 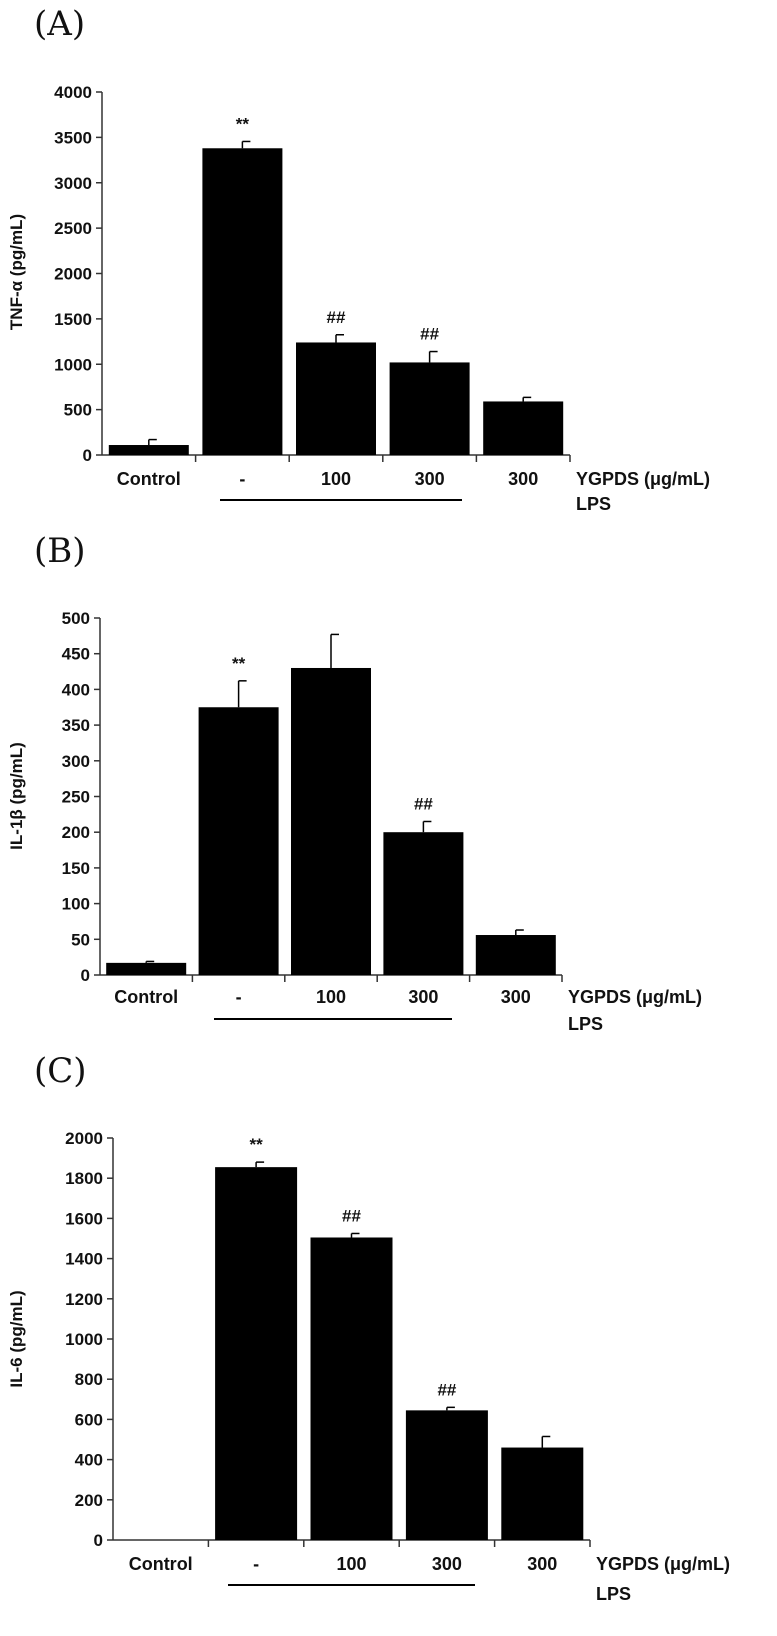 What do you see at coordinates (16, 272) in the screenshot?
I see `y-axis-label: TNF-α (pg/mL)` at bounding box center [16, 272].